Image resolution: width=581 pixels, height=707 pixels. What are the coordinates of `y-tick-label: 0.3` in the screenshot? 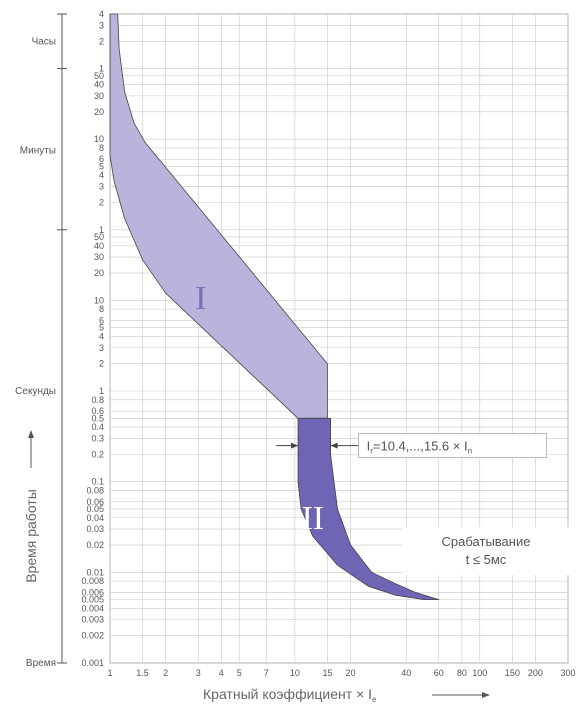 It's located at (97, 438).